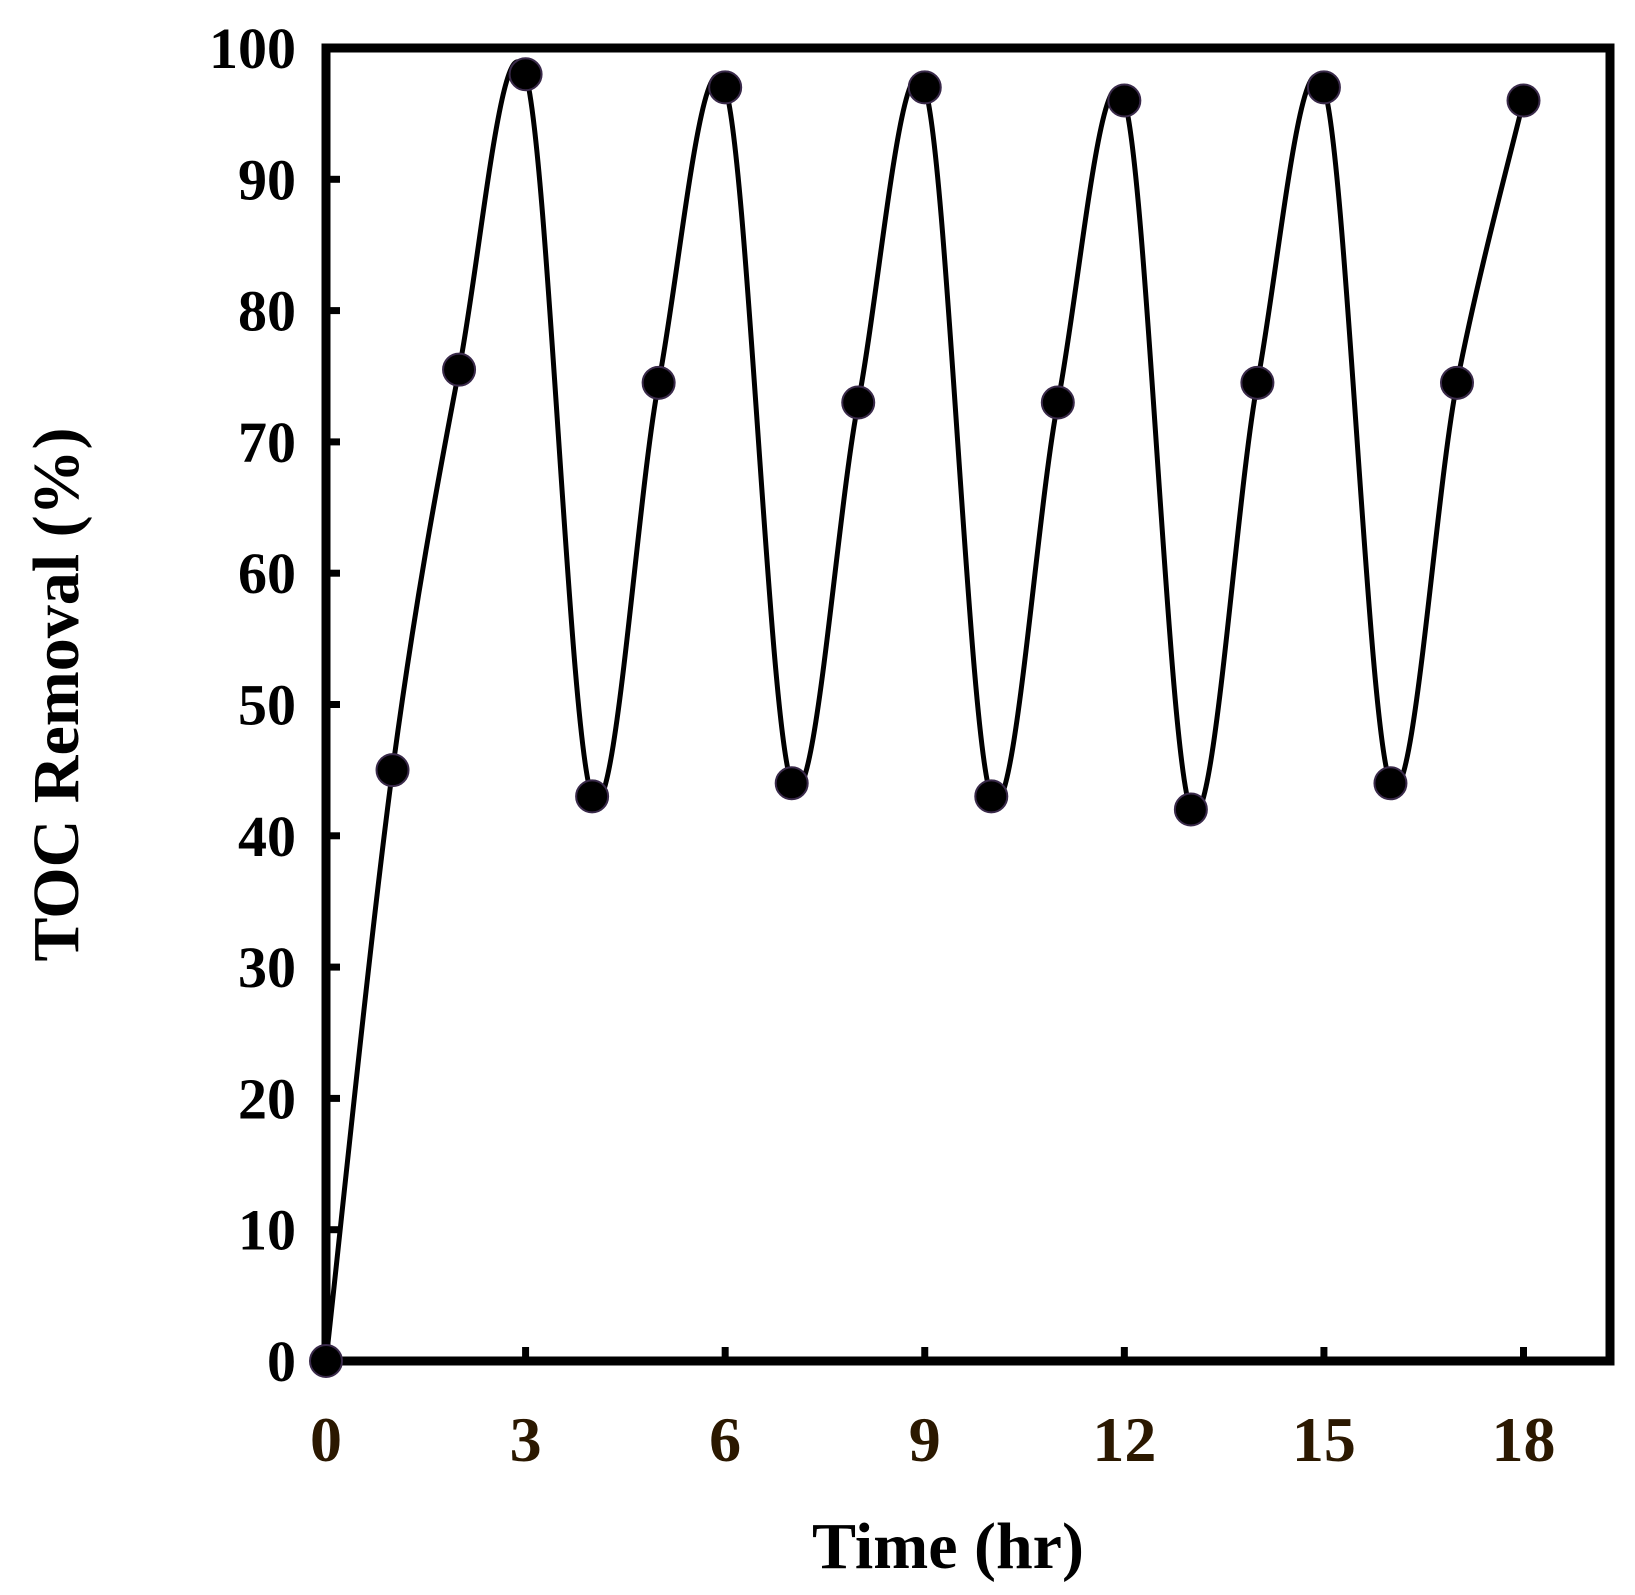 The image size is (1635, 1595). I want to click on y-tick-label: 30, so click(267, 967).